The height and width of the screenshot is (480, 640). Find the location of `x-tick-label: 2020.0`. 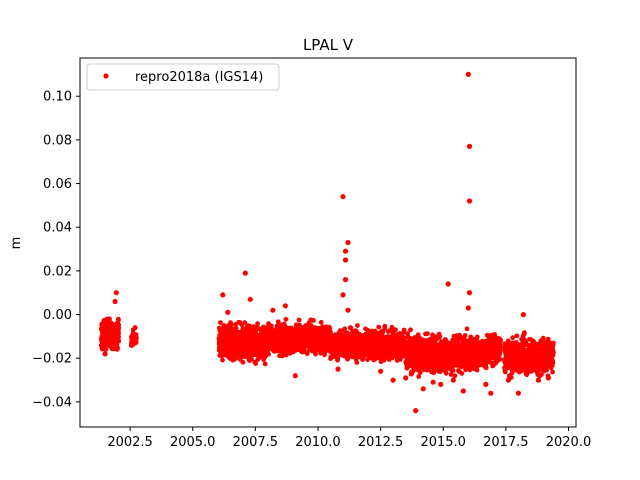

x-tick-label: 2020.0 is located at coordinates (569, 442).